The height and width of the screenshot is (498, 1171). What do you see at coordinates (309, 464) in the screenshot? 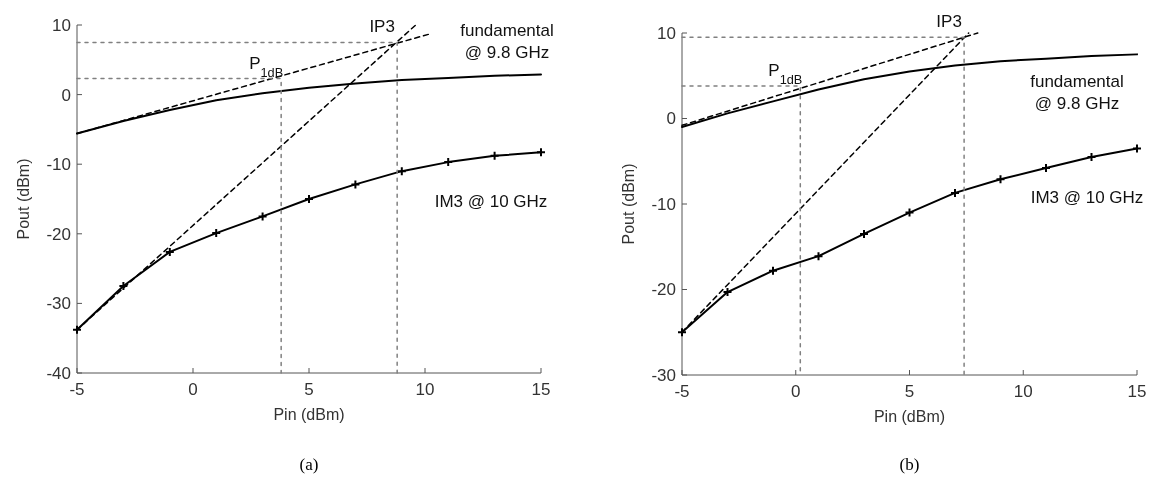
I see `text: (a)` at bounding box center [309, 464].